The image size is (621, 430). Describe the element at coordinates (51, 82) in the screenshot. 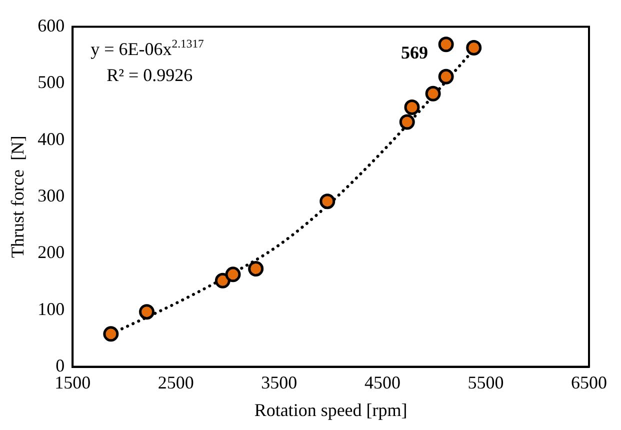

I see `y-tick-label: 500` at that location.